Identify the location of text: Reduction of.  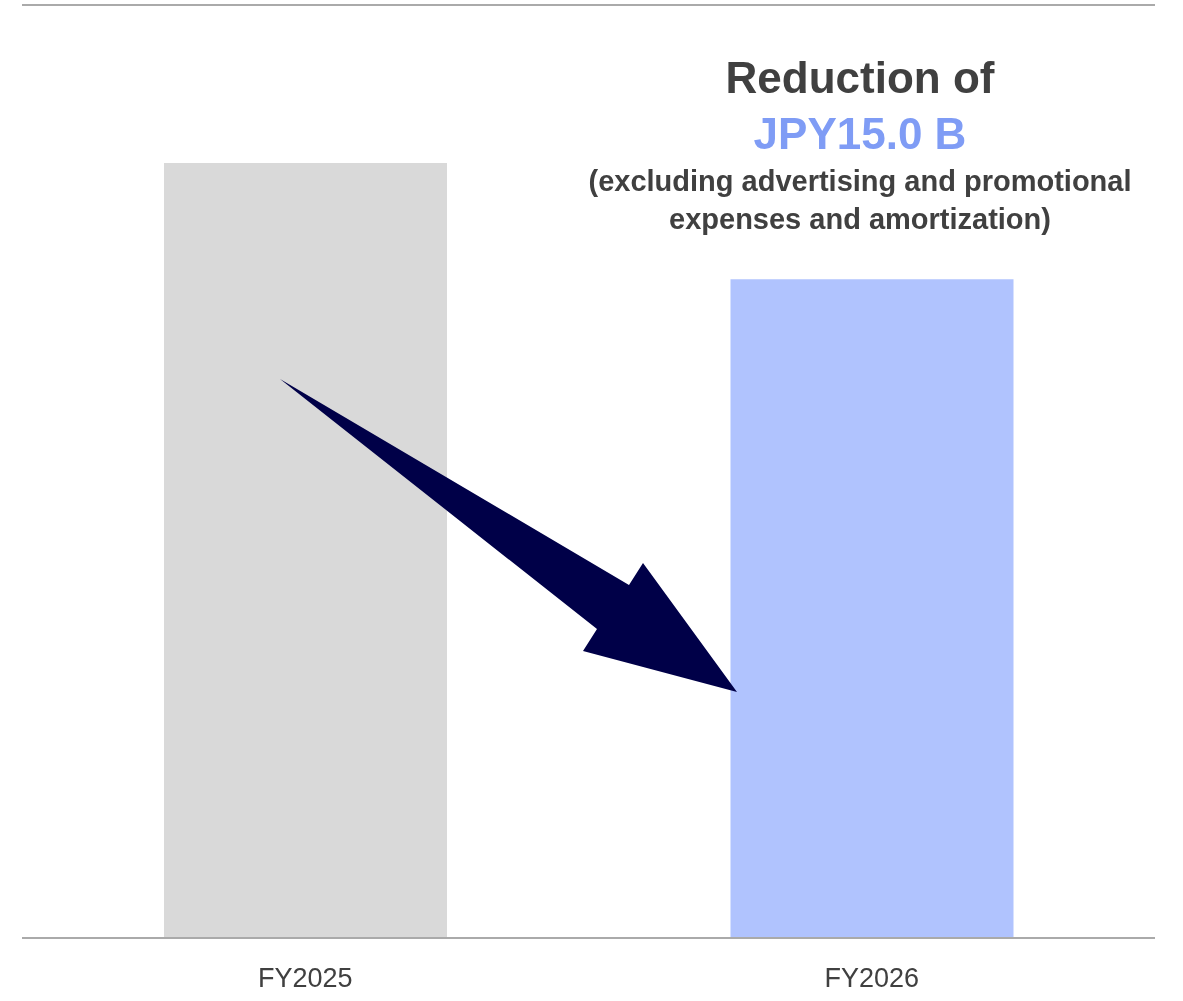
(860, 78).